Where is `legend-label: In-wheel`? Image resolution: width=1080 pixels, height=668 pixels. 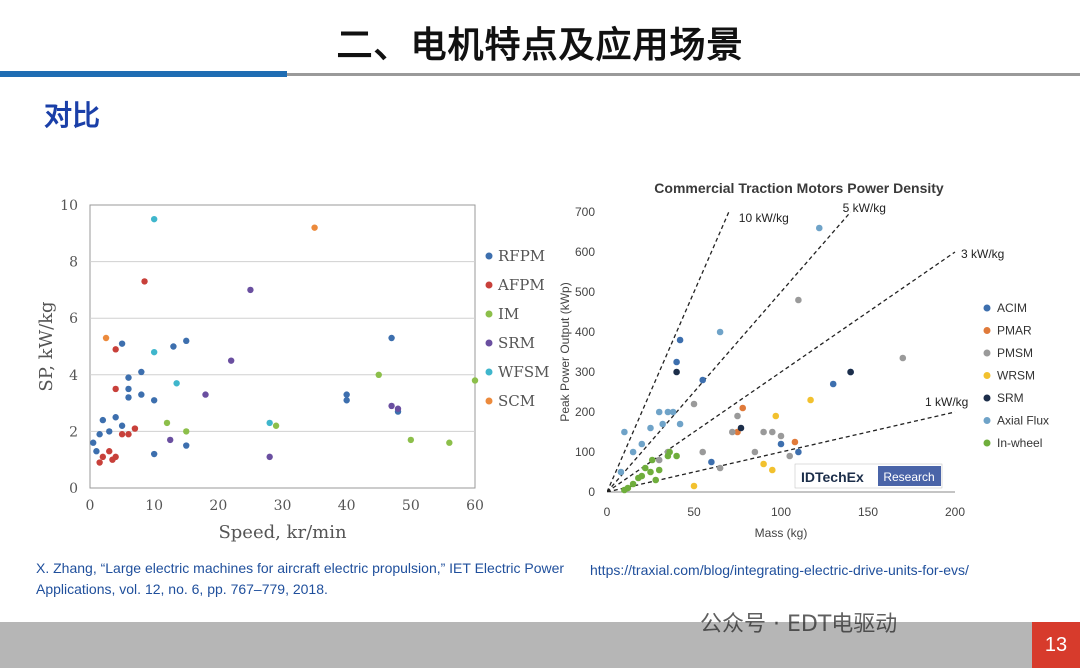 legend-label: In-wheel is located at coordinates (1019, 443).